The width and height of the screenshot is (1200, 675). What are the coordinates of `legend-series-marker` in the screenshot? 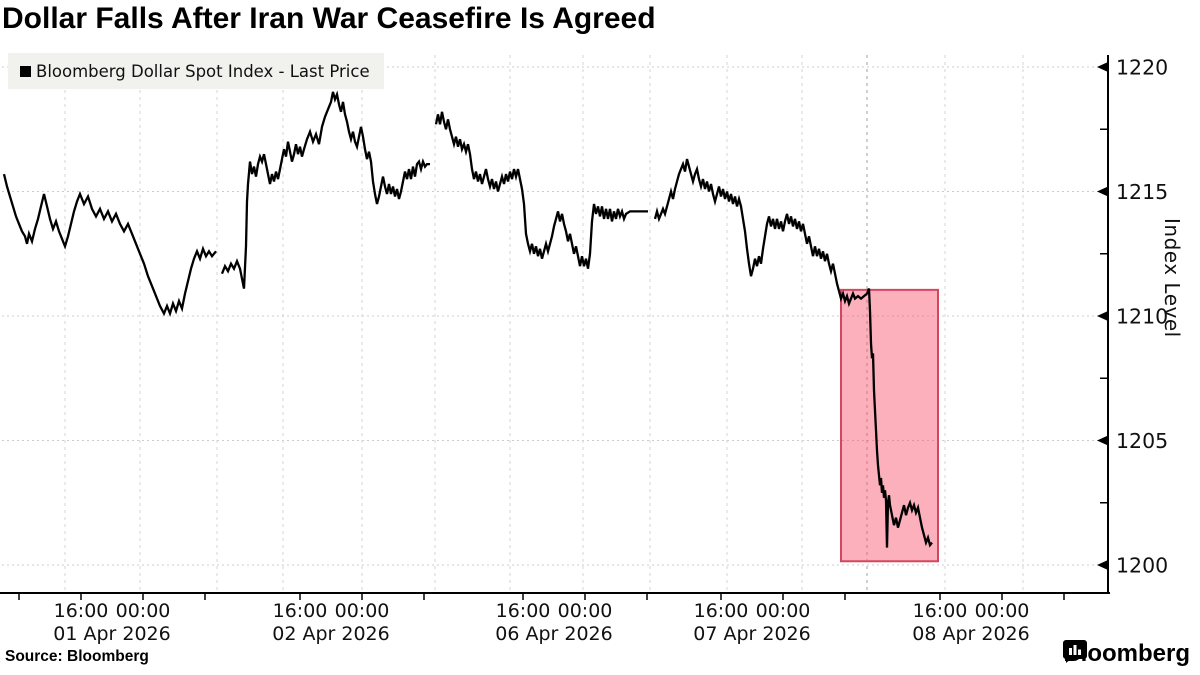 It's located at (25, 71).